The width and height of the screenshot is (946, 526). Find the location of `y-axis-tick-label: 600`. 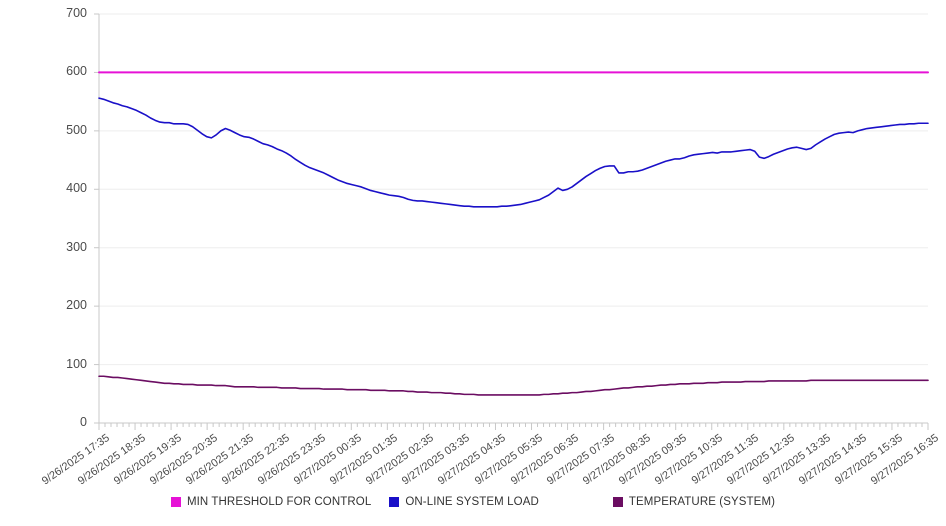

y-axis-tick-label: 600 is located at coordinates (76, 71).